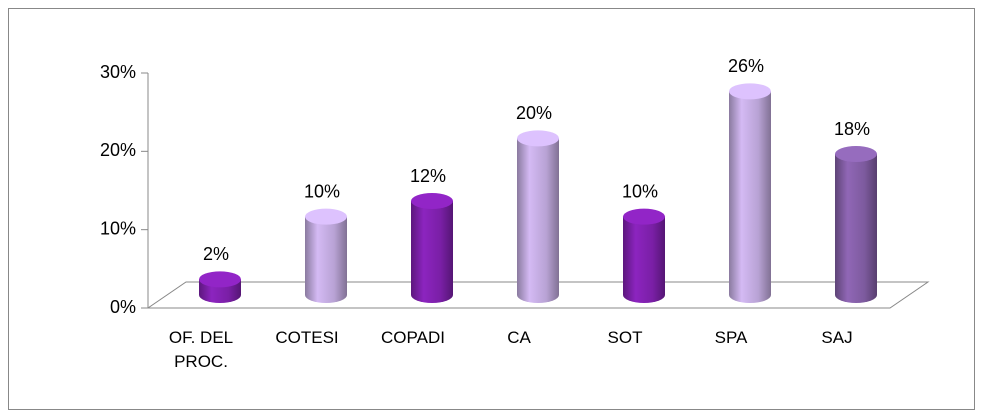  I want to click on x-tick-label-box: SPA, so click(731, 337).